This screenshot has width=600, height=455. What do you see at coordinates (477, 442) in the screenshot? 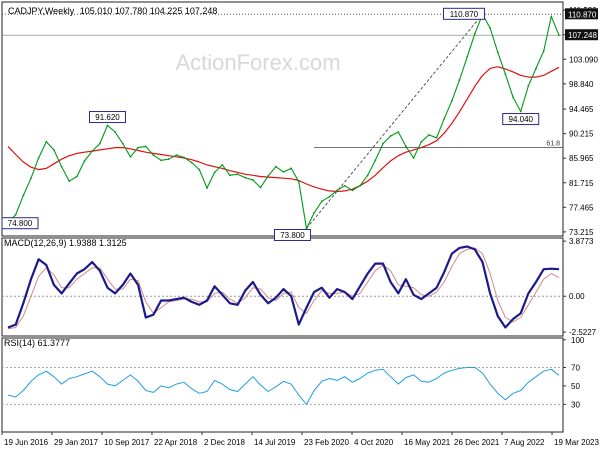
I see `x-tick-label: 26 Dec 2021` at bounding box center [477, 442].